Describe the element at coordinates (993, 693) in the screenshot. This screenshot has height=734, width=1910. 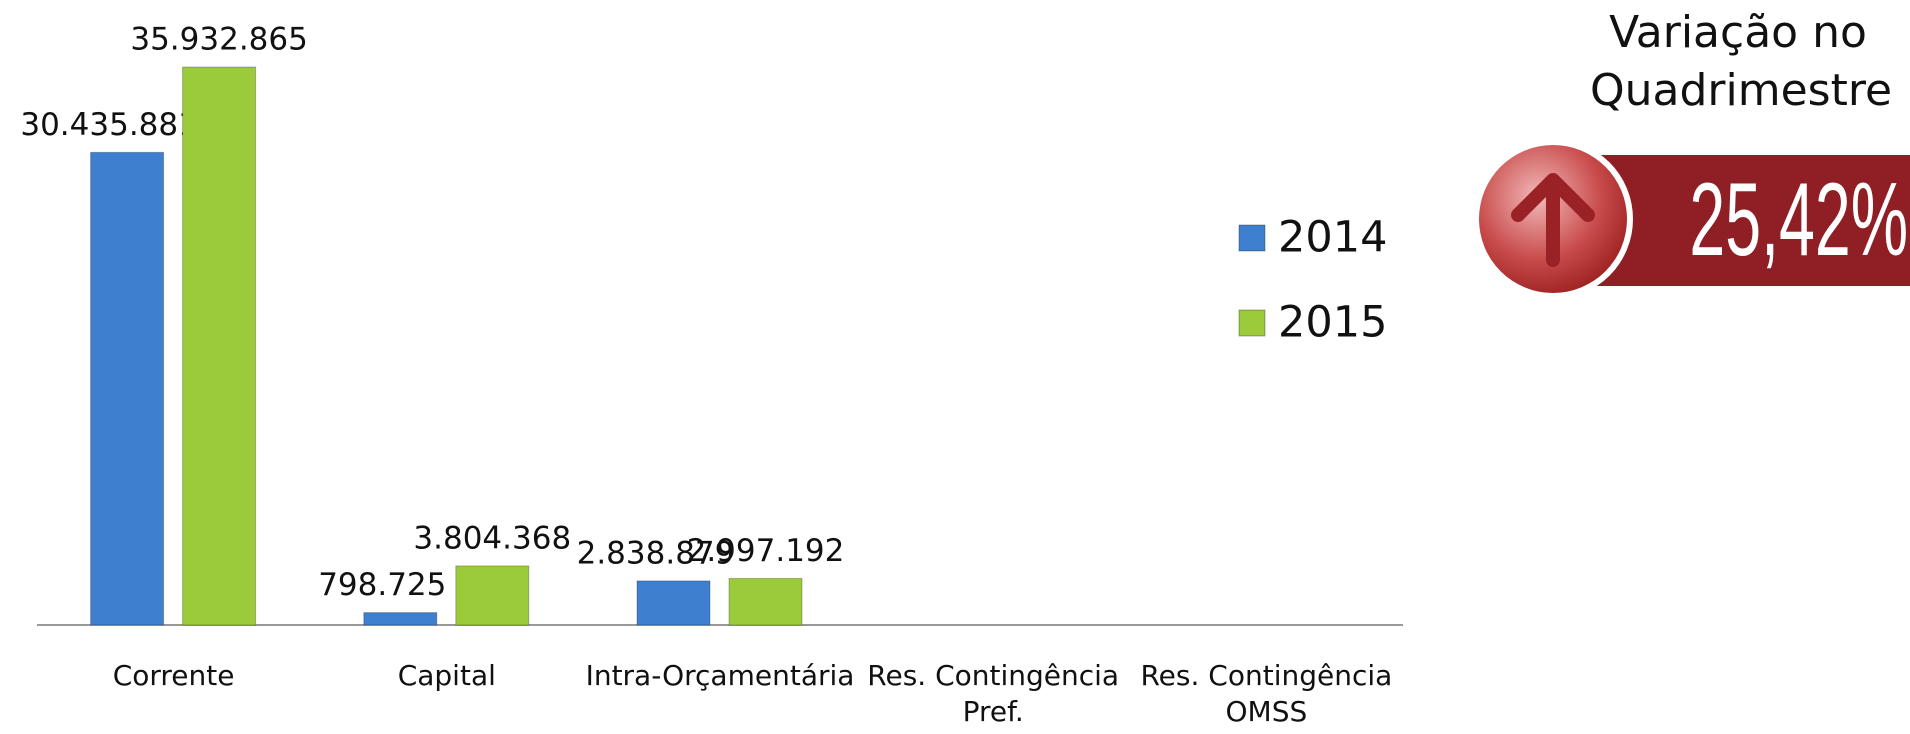
I see `x-tick-label: Res. Contingência Pref.` at that location.